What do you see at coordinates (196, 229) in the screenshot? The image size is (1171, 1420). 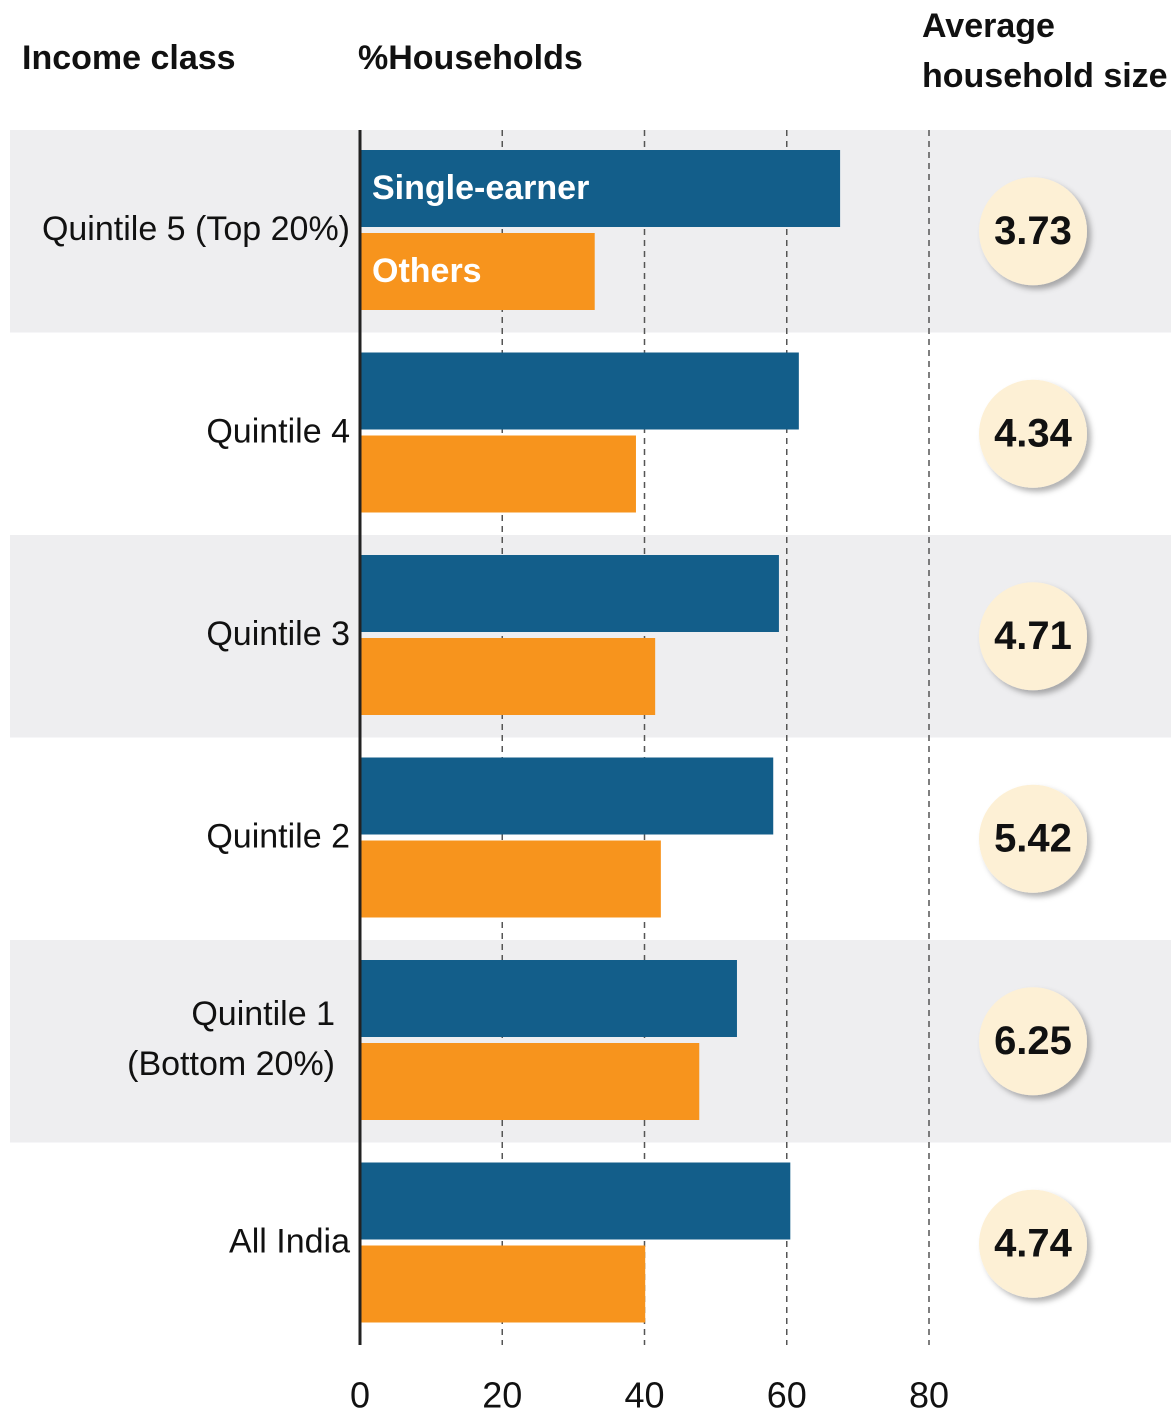 I see `category-label: Quintile 5 (Top 20%)` at bounding box center [196, 229].